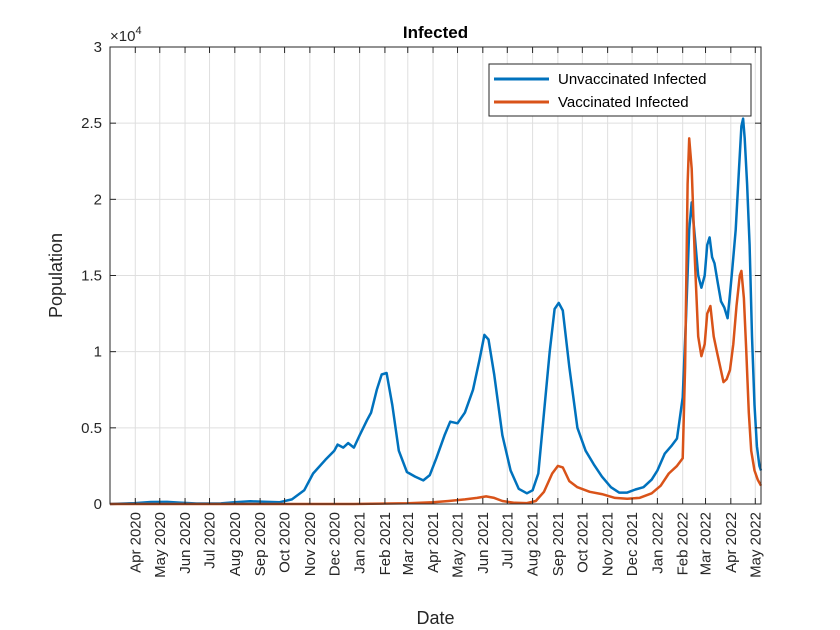 This screenshot has height=630, width=840. I want to click on y-exponent-base: ×10, so click(122, 36).